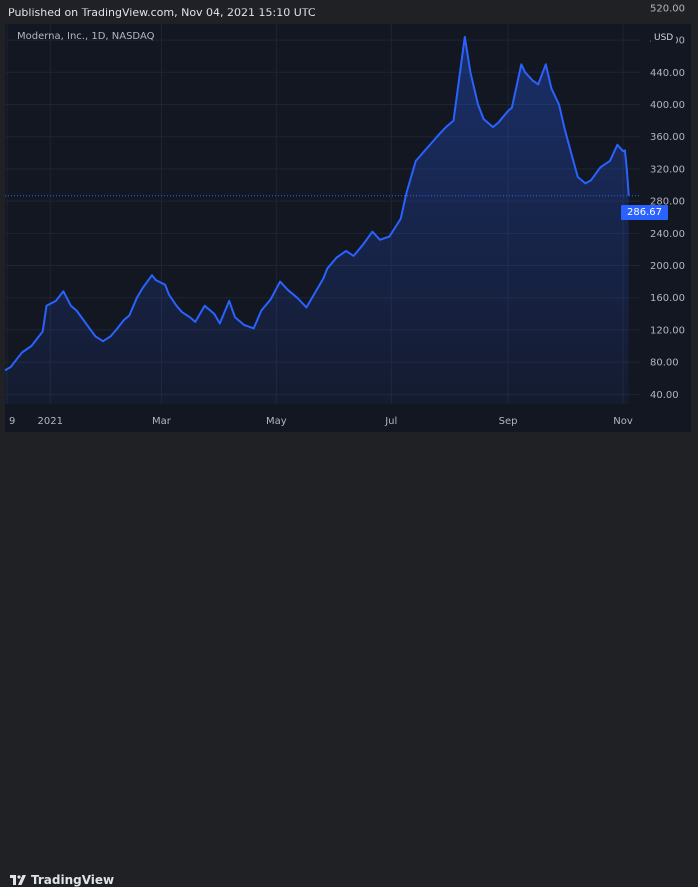  What do you see at coordinates (390, 421) in the screenshot?
I see `x-tick-label: Jul` at bounding box center [390, 421].